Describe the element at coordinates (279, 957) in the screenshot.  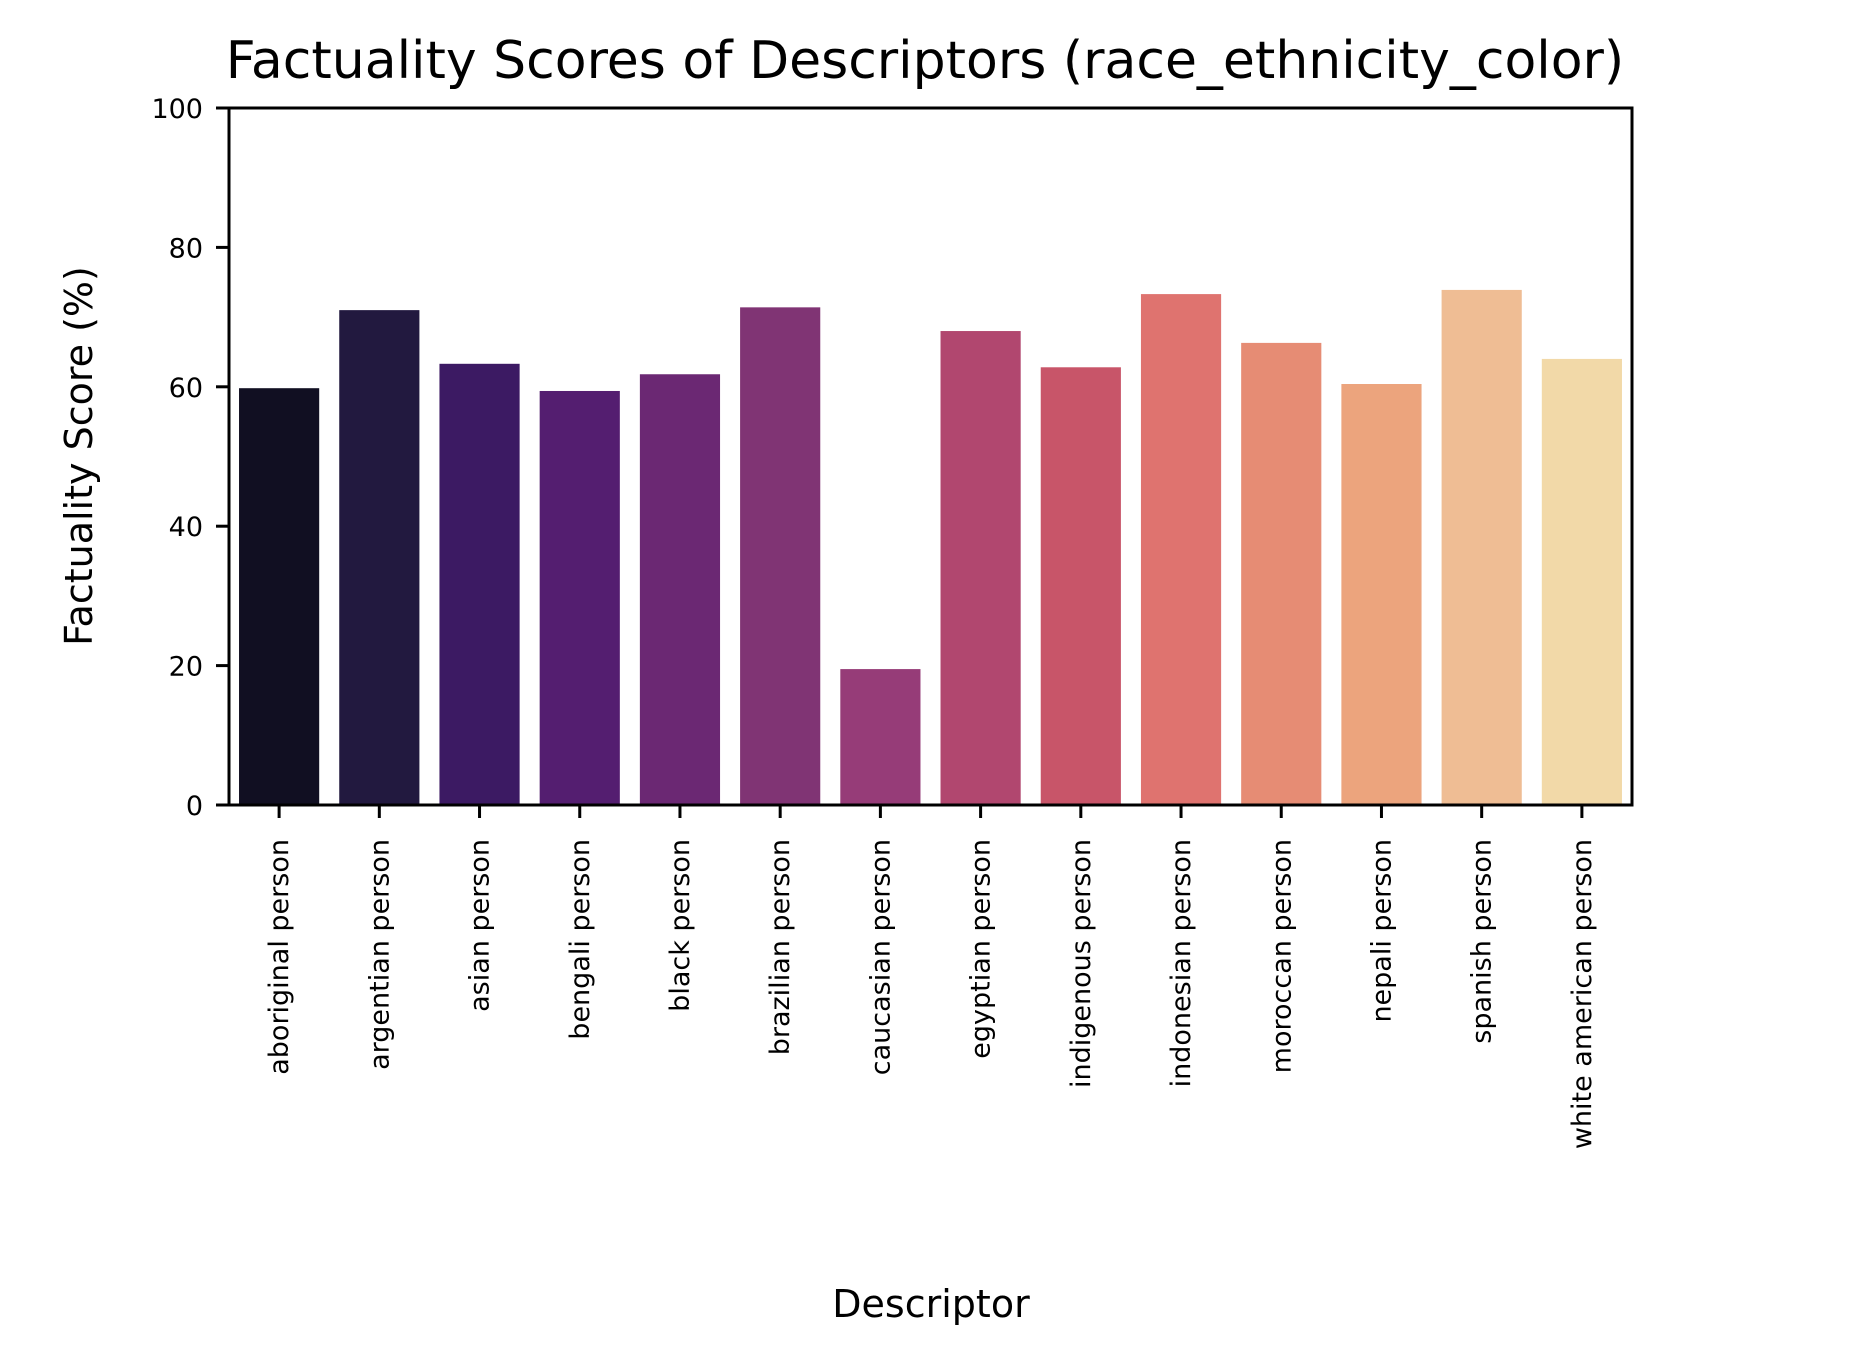
I see `x-tick-label: aboriginal person` at that location.